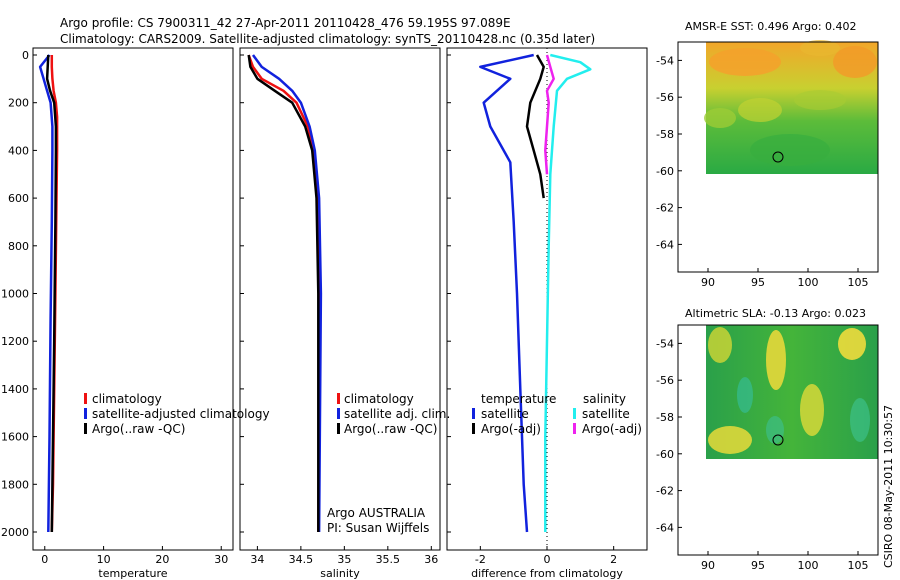  I want to click on legend-label-temp-satellite: satellite, so click(505, 414).